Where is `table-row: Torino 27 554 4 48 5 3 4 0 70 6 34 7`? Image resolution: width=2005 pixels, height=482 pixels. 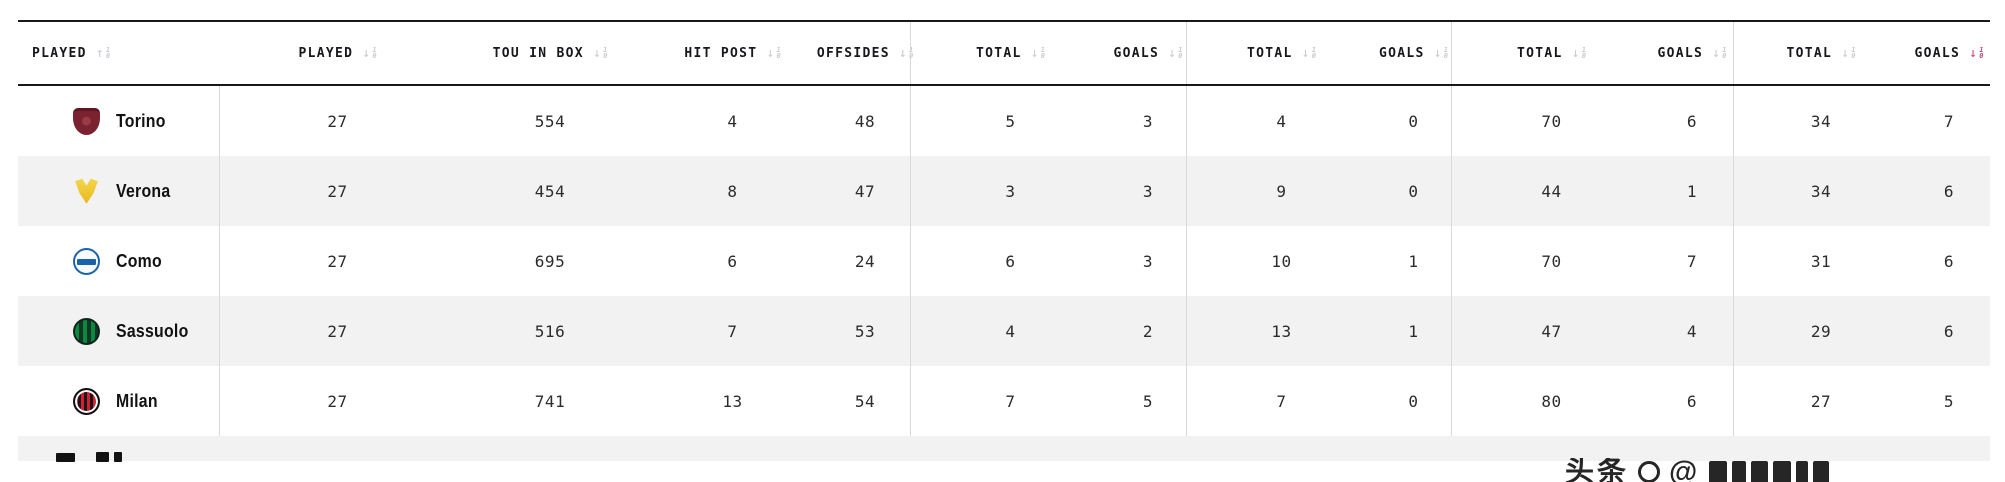
table-row: Torino 27 554 4 48 5 3 4 0 70 6 34 7 is located at coordinates (1004, 121).